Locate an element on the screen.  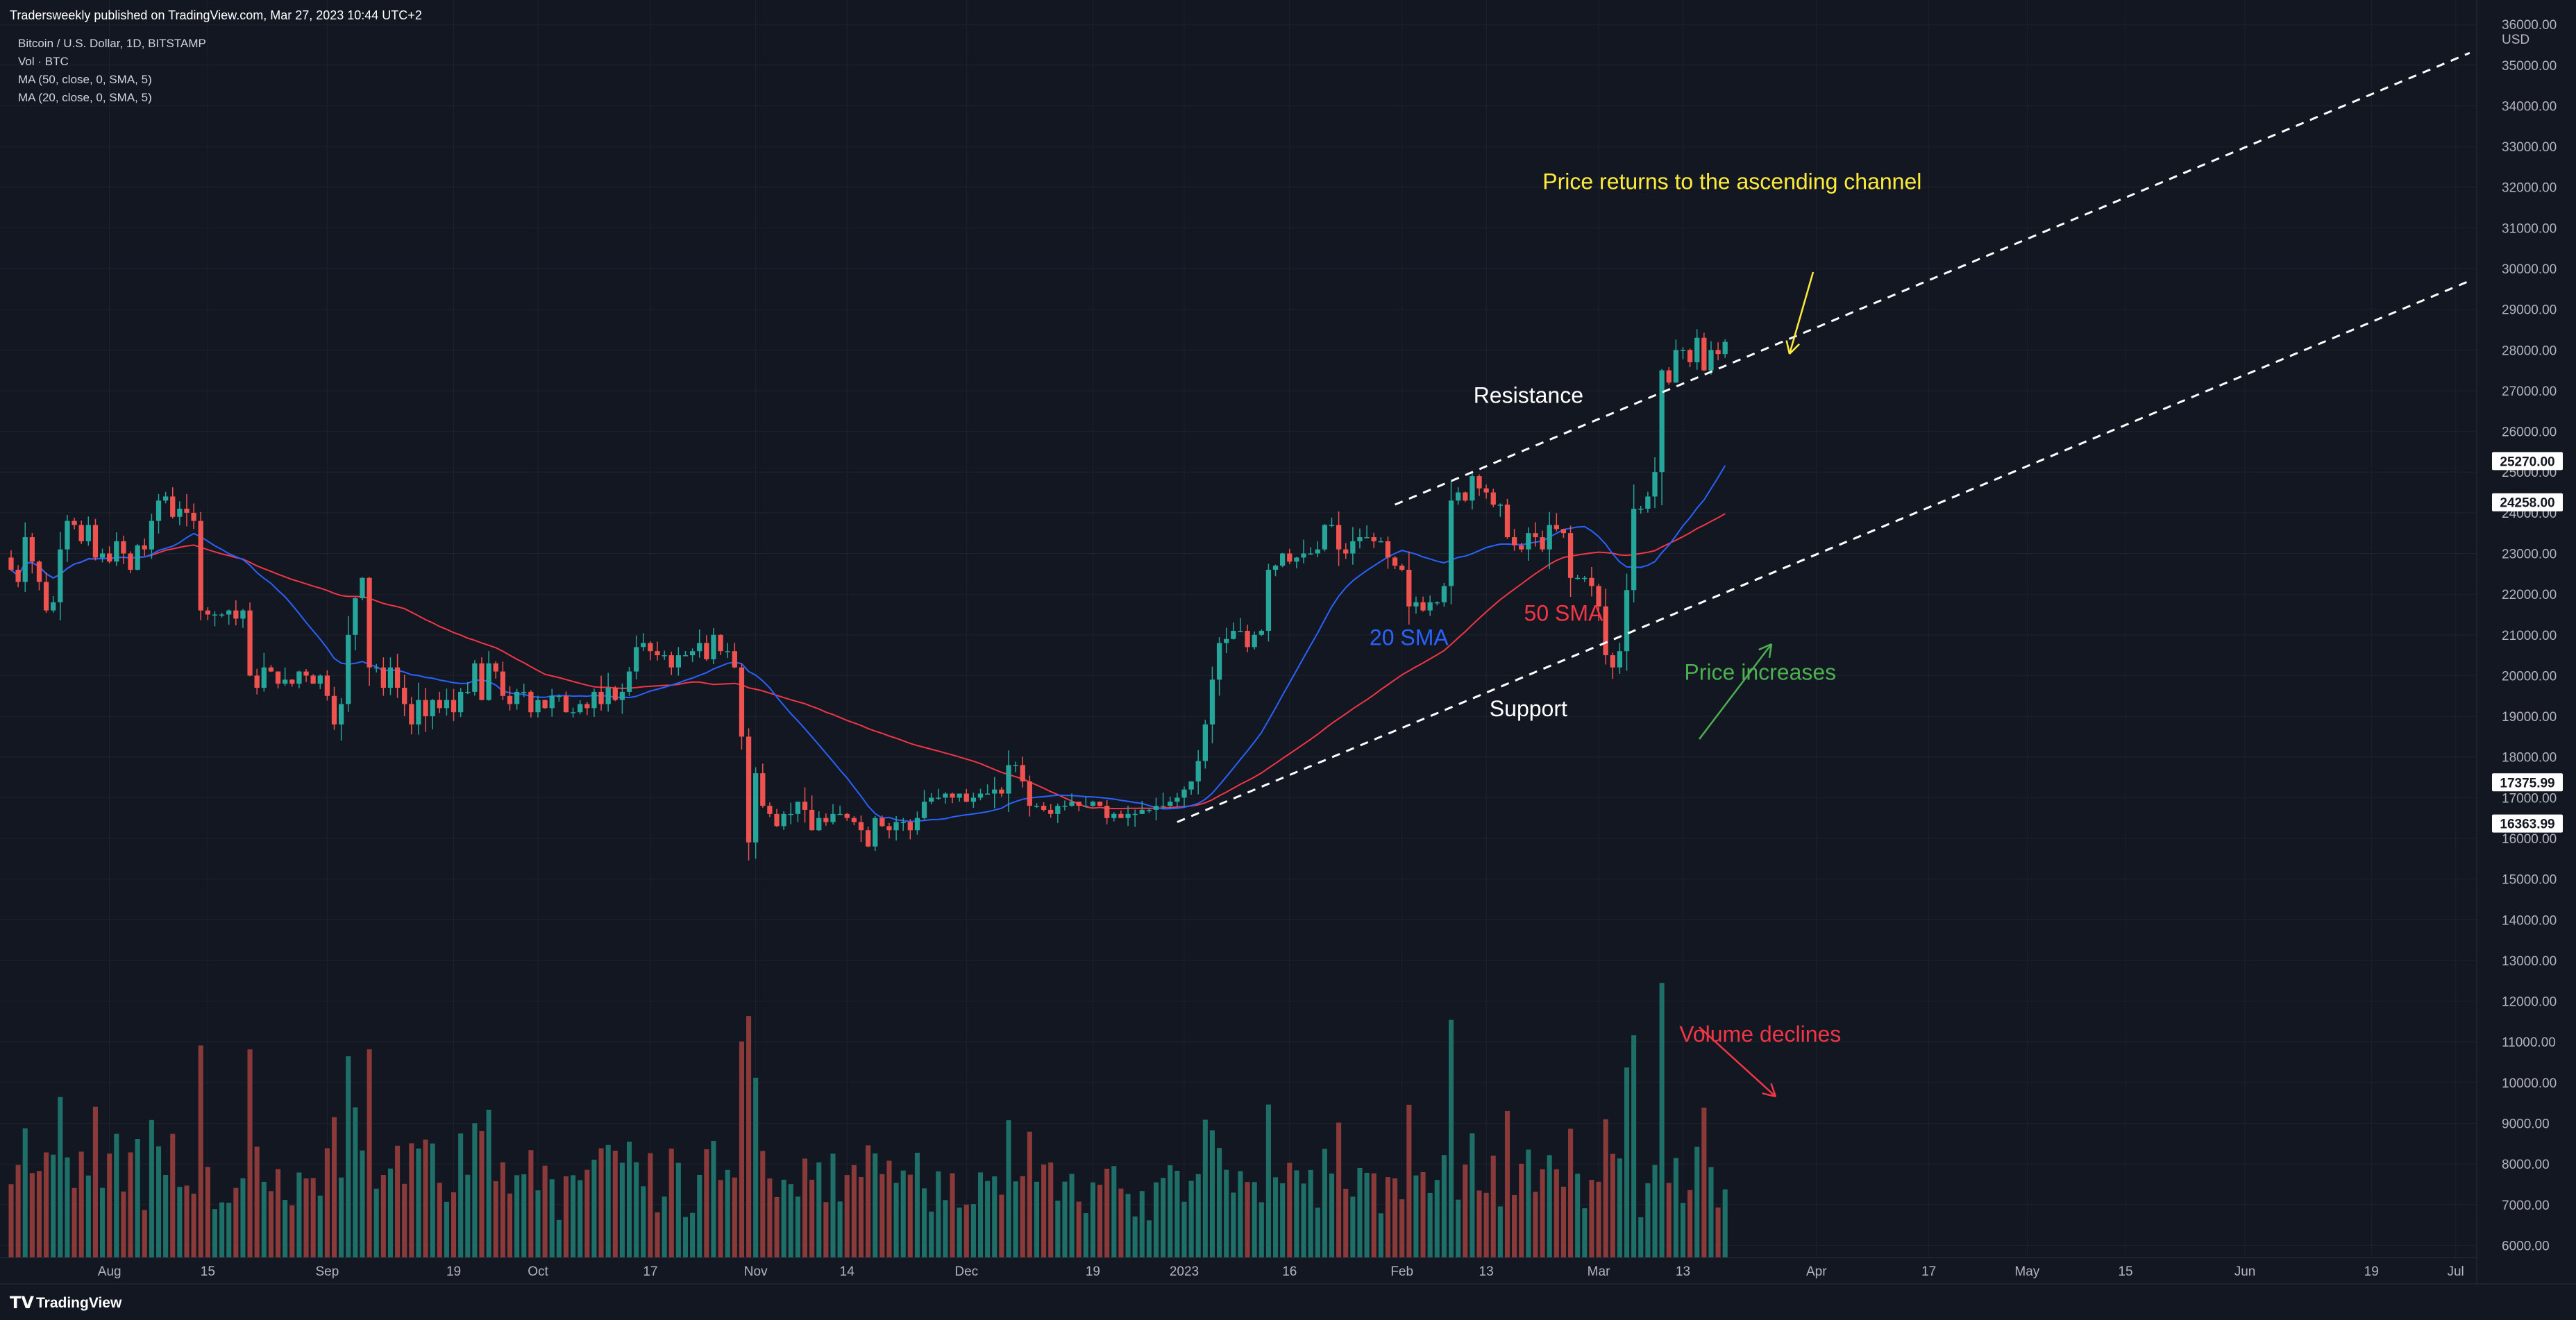
annotation-label: Support is located at coordinates (1528, 708).